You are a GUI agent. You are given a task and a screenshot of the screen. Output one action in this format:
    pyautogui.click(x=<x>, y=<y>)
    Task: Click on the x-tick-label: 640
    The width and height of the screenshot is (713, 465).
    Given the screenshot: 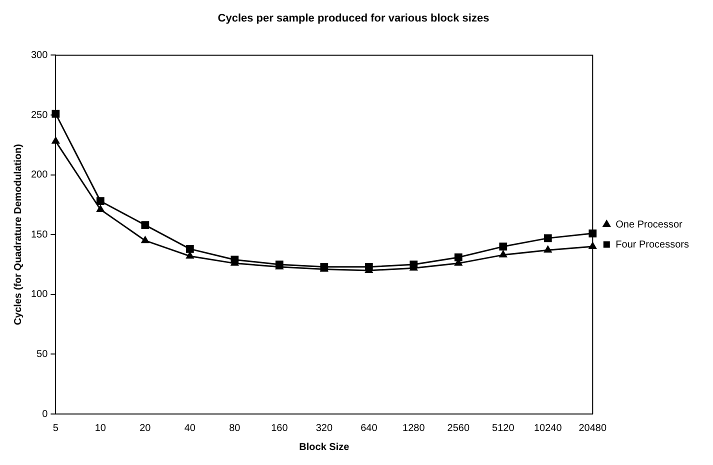 What is the action you would take?
    pyautogui.click(x=369, y=428)
    